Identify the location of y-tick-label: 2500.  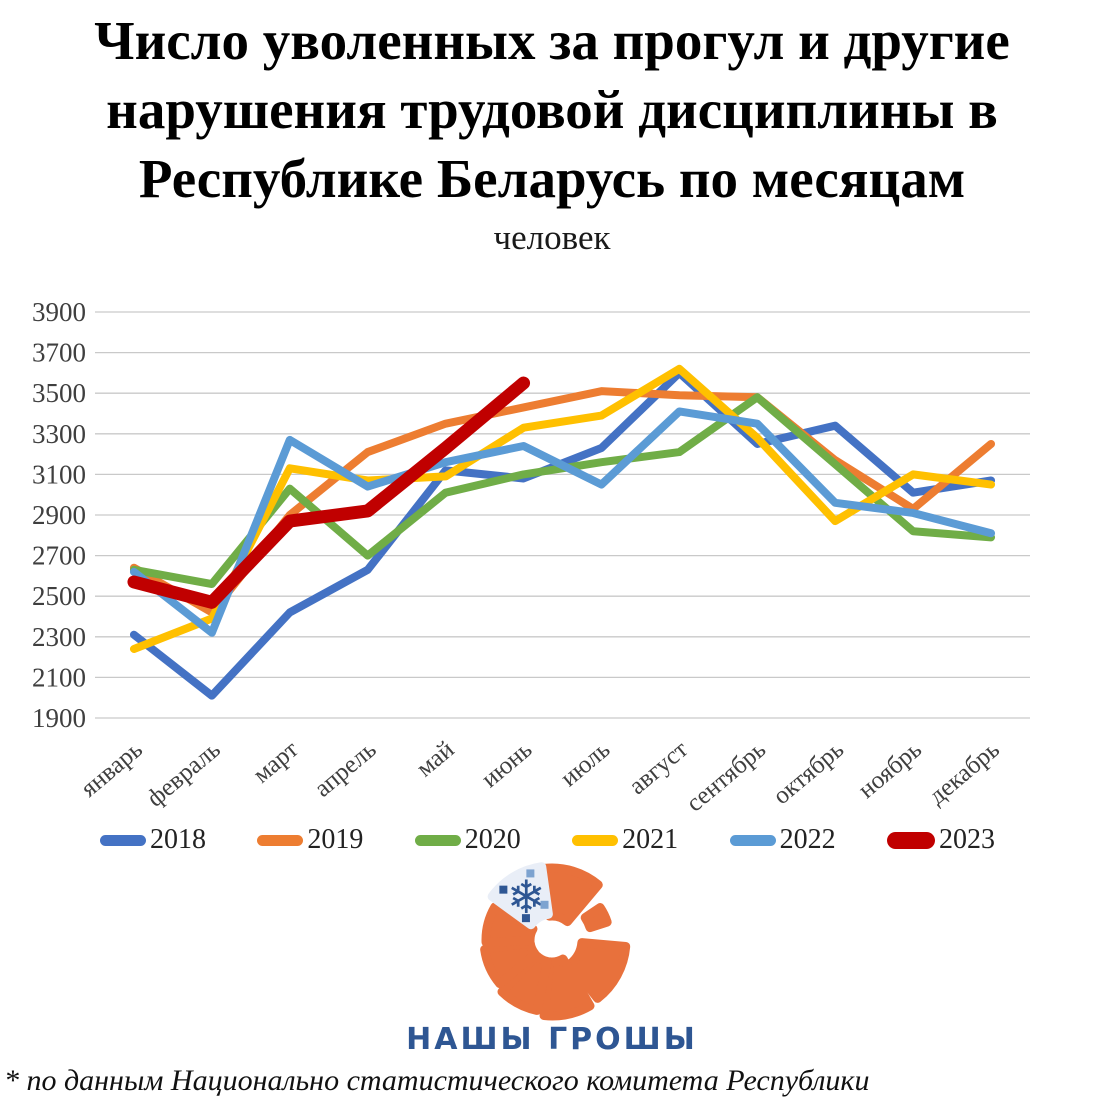
(59, 596).